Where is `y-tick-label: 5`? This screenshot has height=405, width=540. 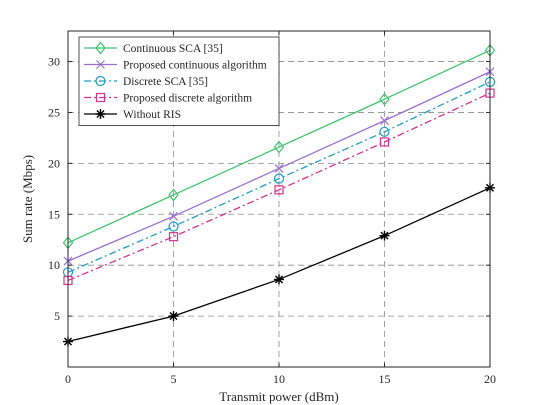 y-tick-label: 5 is located at coordinates (57, 316).